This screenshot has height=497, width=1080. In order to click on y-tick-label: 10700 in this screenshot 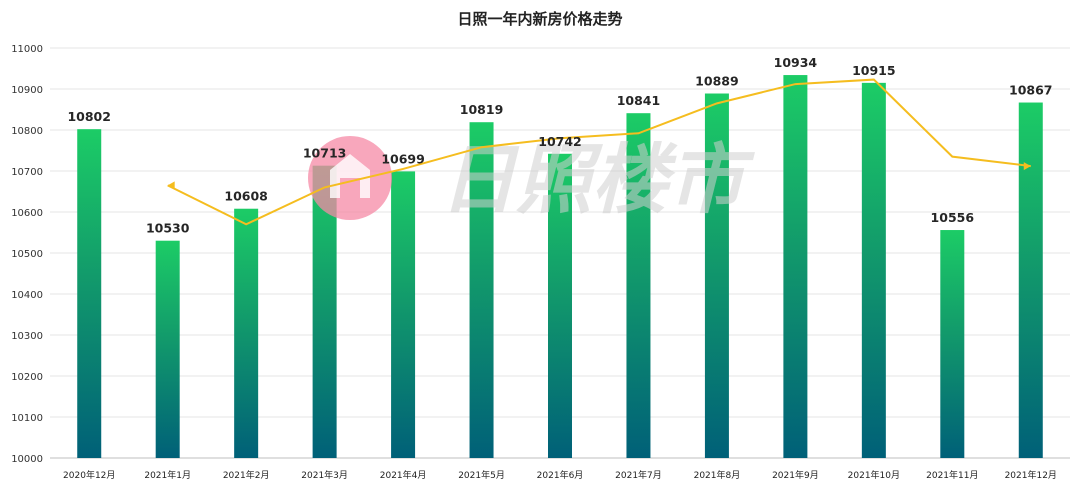, I will do `click(27, 172)`.